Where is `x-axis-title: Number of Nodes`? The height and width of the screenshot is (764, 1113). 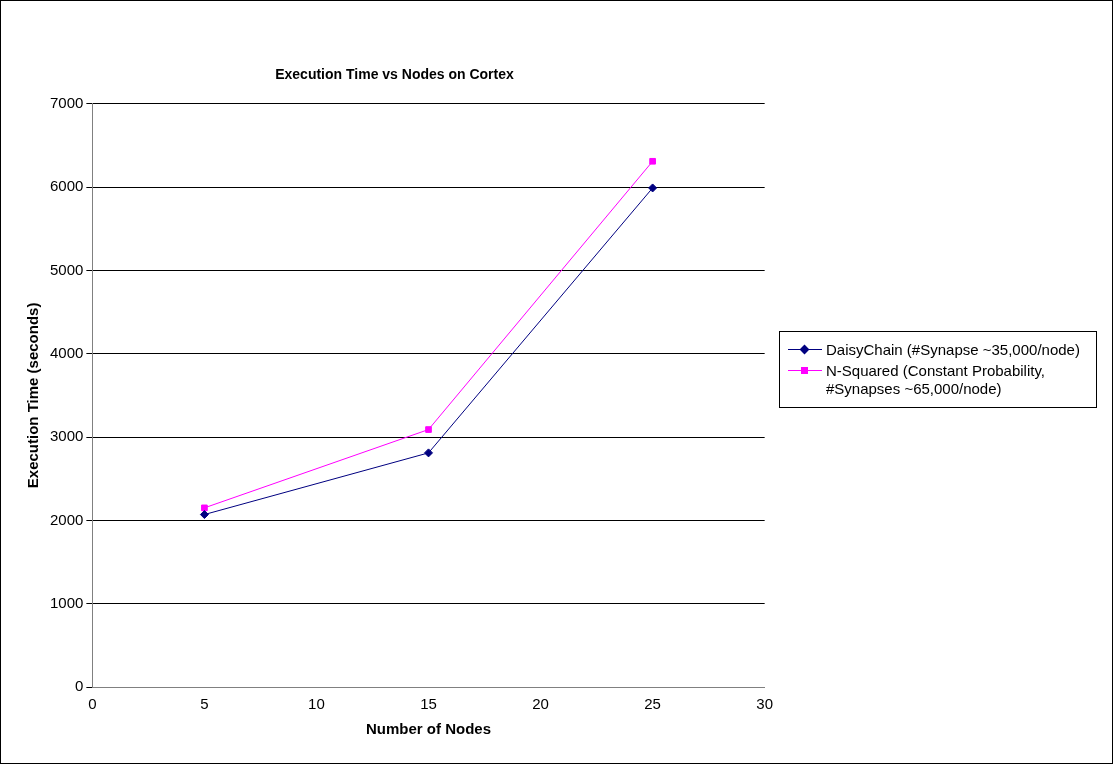
x-axis-title: Number of Nodes is located at coordinates (429, 729).